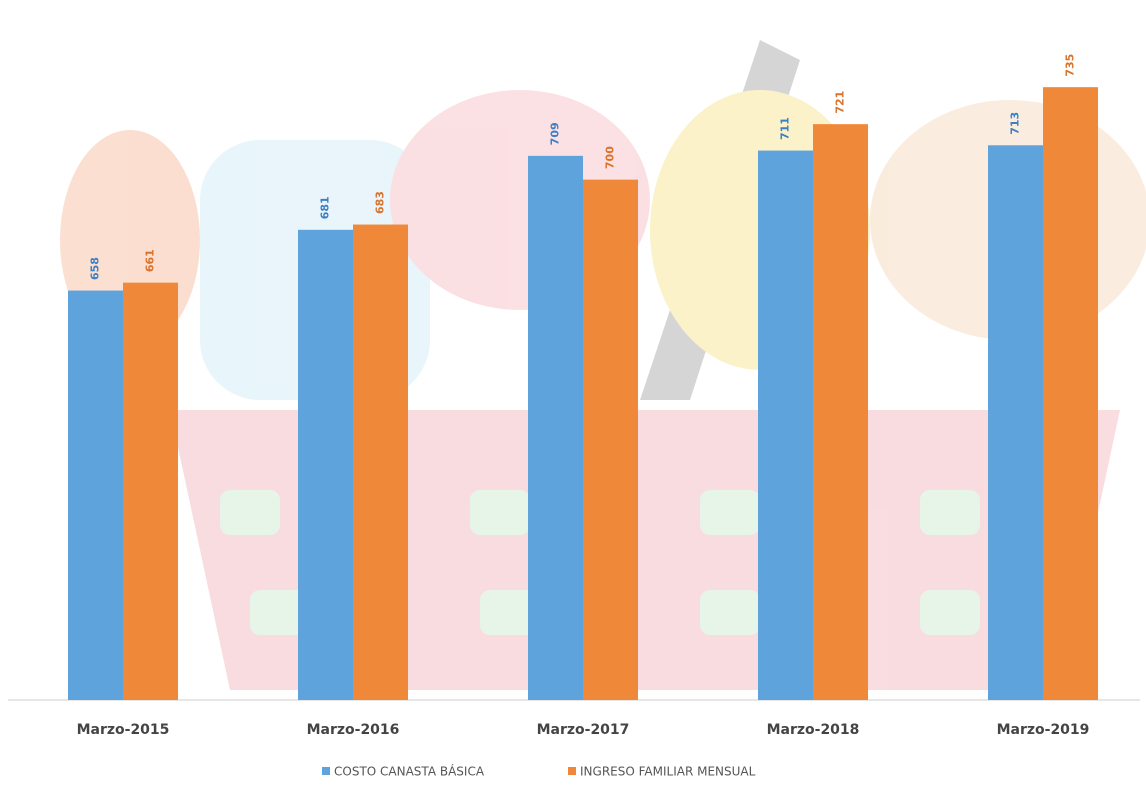 This screenshot has height=787, width=1146. I want to click on value-label: 711, so click(785, 128).